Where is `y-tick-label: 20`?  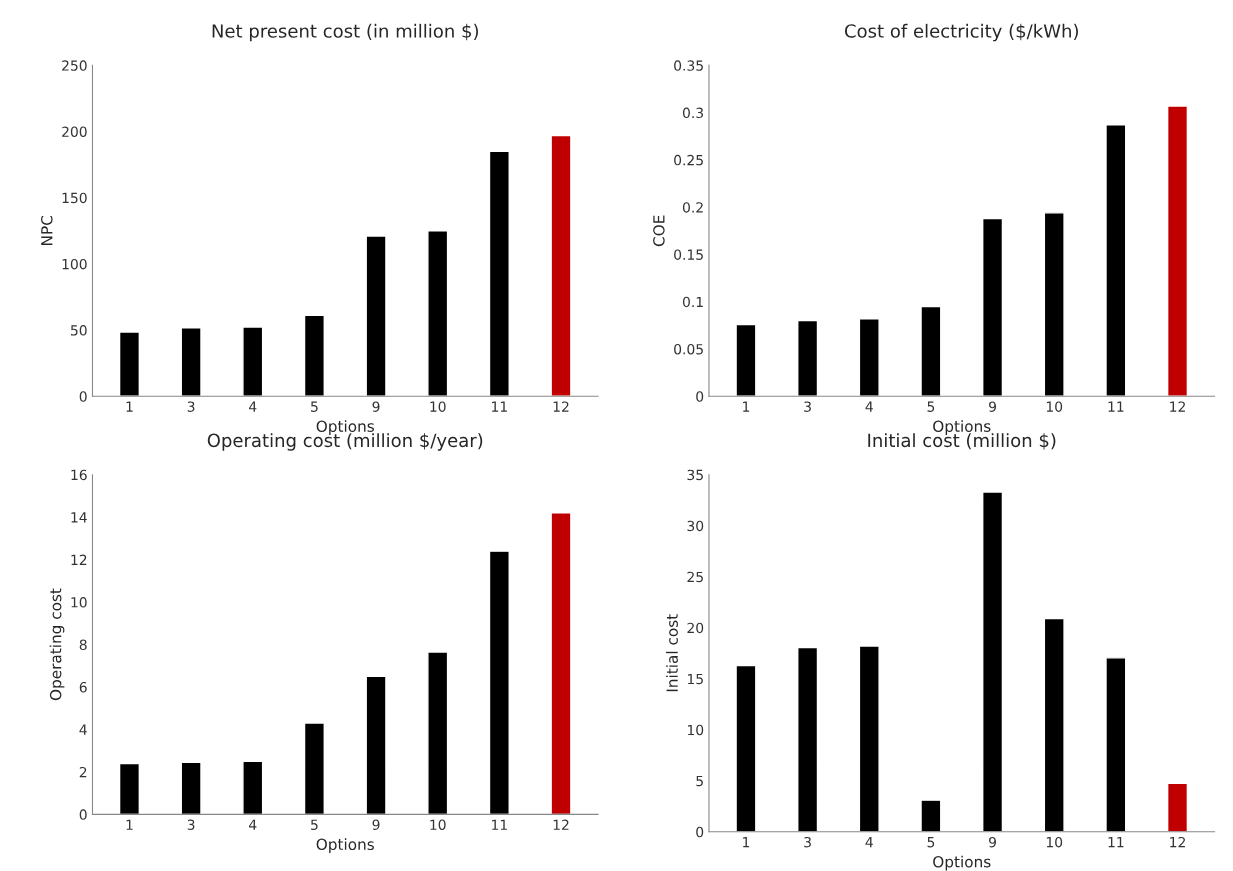
y-tick-label: 20 is located at coordinates (695, 628).